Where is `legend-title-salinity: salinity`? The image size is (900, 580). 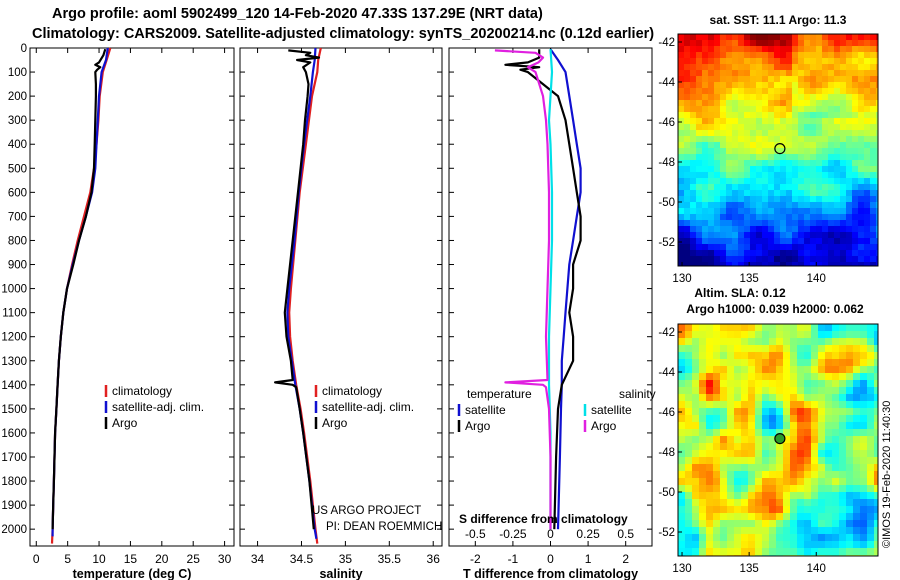
legend-title-salinity: salinity is located at coordinates (637, 394).